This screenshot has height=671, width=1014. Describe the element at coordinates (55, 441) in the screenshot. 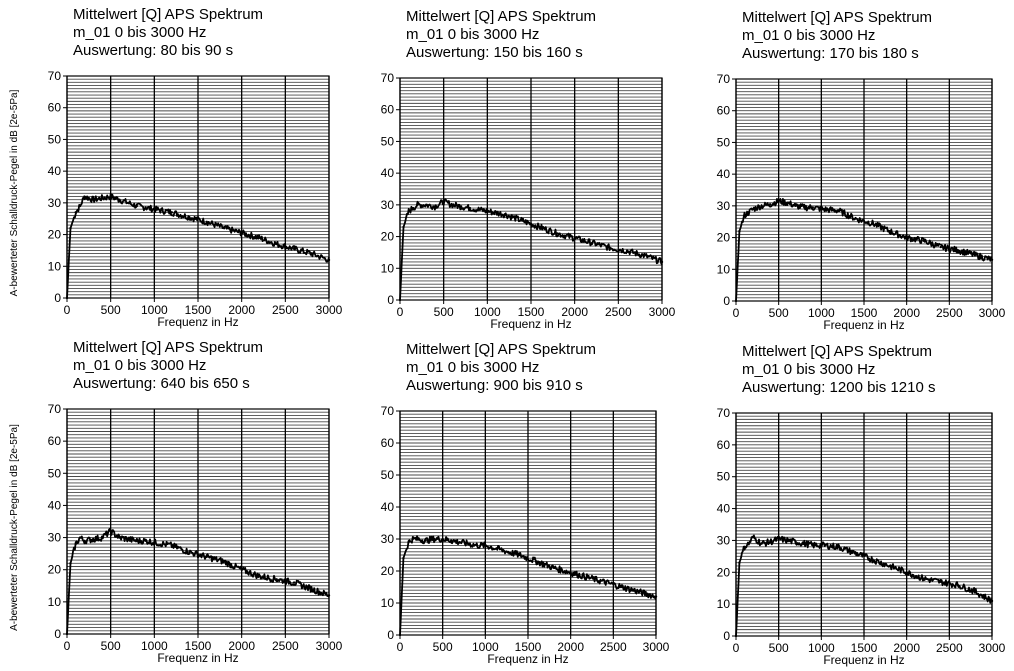

I see `y-tick-label: 60` at that location.